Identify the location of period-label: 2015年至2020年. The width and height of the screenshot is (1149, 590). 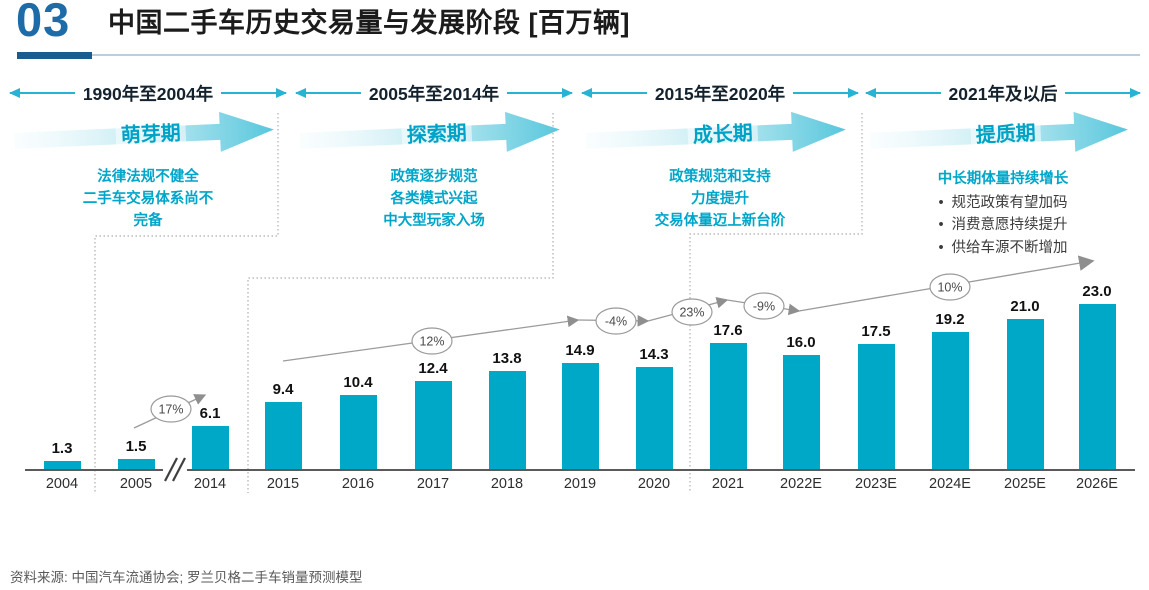
(720, 93).